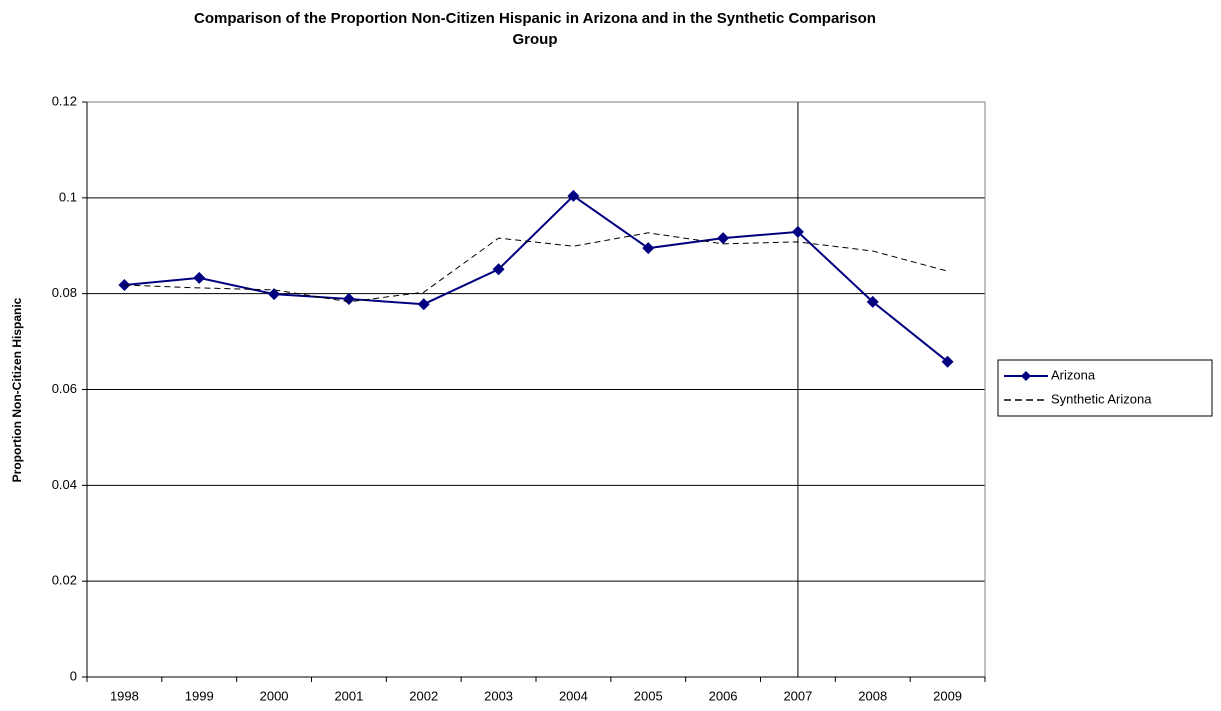  I want to click on x-tick-label: 2005, so click(648, 695).